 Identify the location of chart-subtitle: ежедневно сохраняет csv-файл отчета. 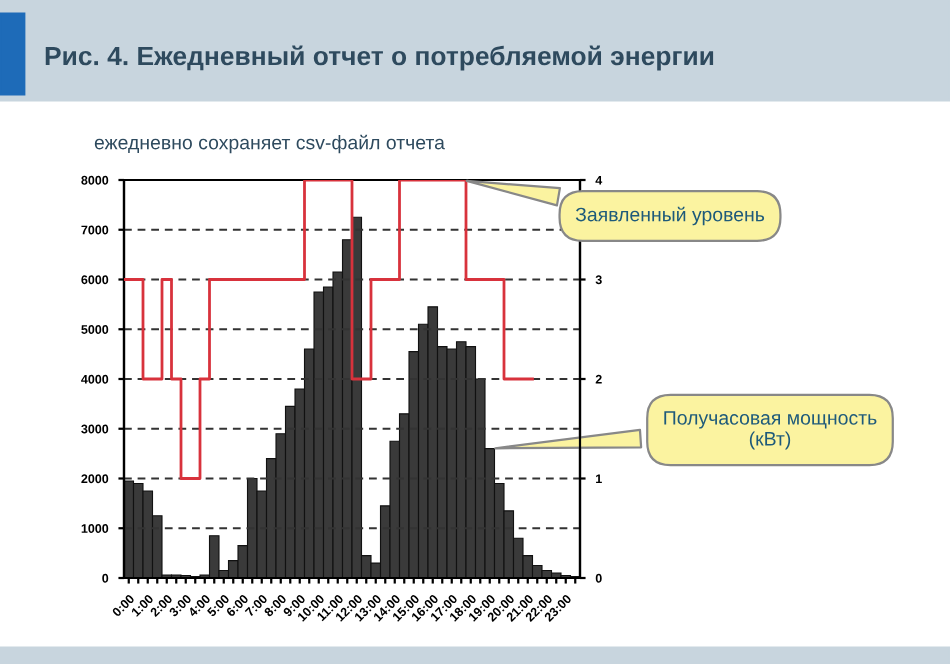
(269, 144).